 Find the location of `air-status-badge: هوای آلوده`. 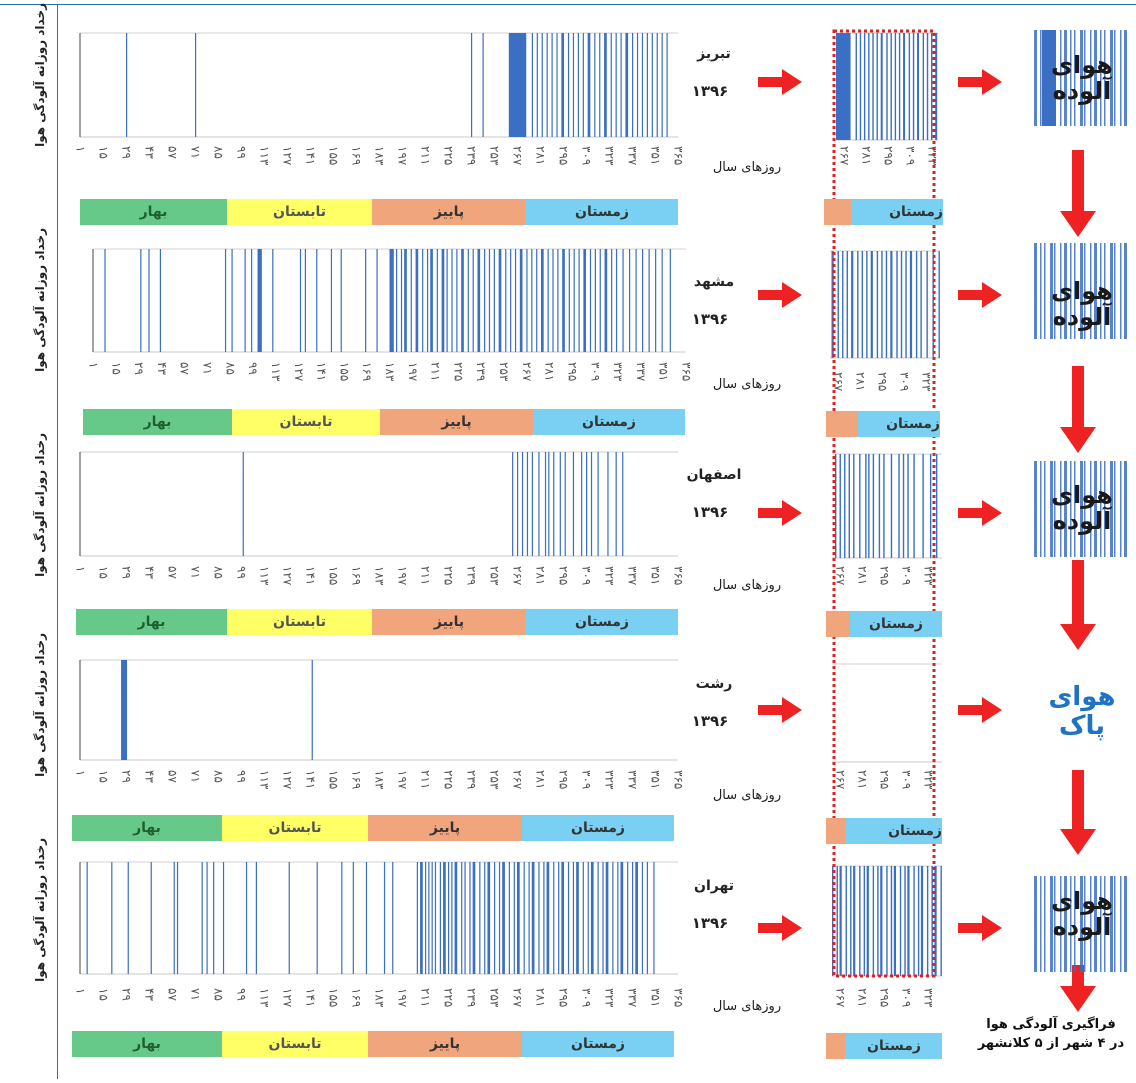

air-status-badge: هوای آلوده is located at coordinates (1082, 508).